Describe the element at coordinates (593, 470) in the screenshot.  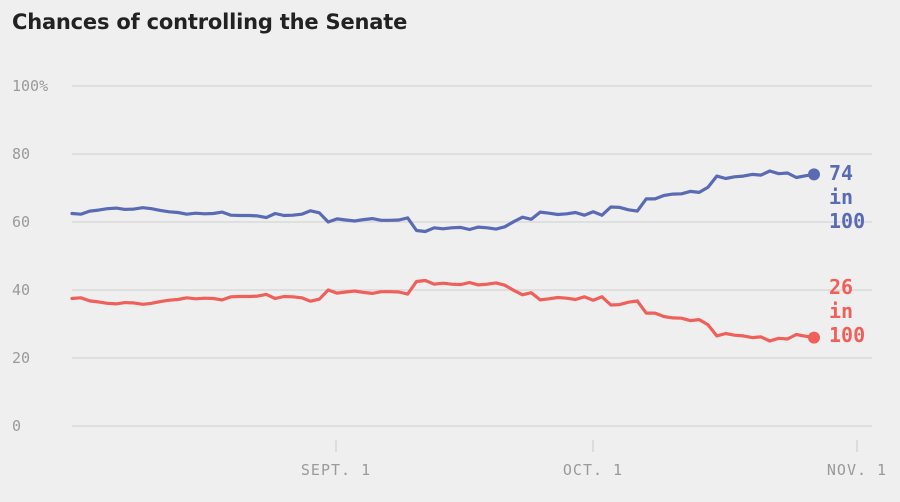
I see `x-tick-label: OCT. 1` at that location.